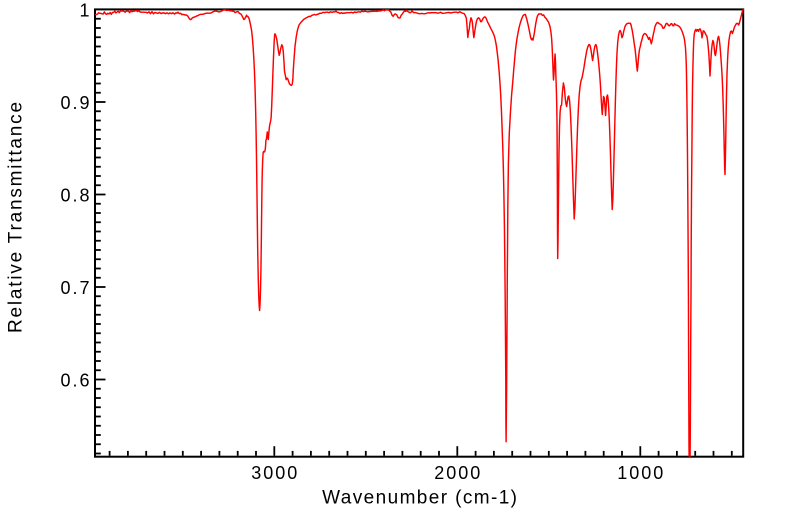 The width and height of the screenshot is (799, 516). I want to click on svg-text: 1000, so click(641, 473).